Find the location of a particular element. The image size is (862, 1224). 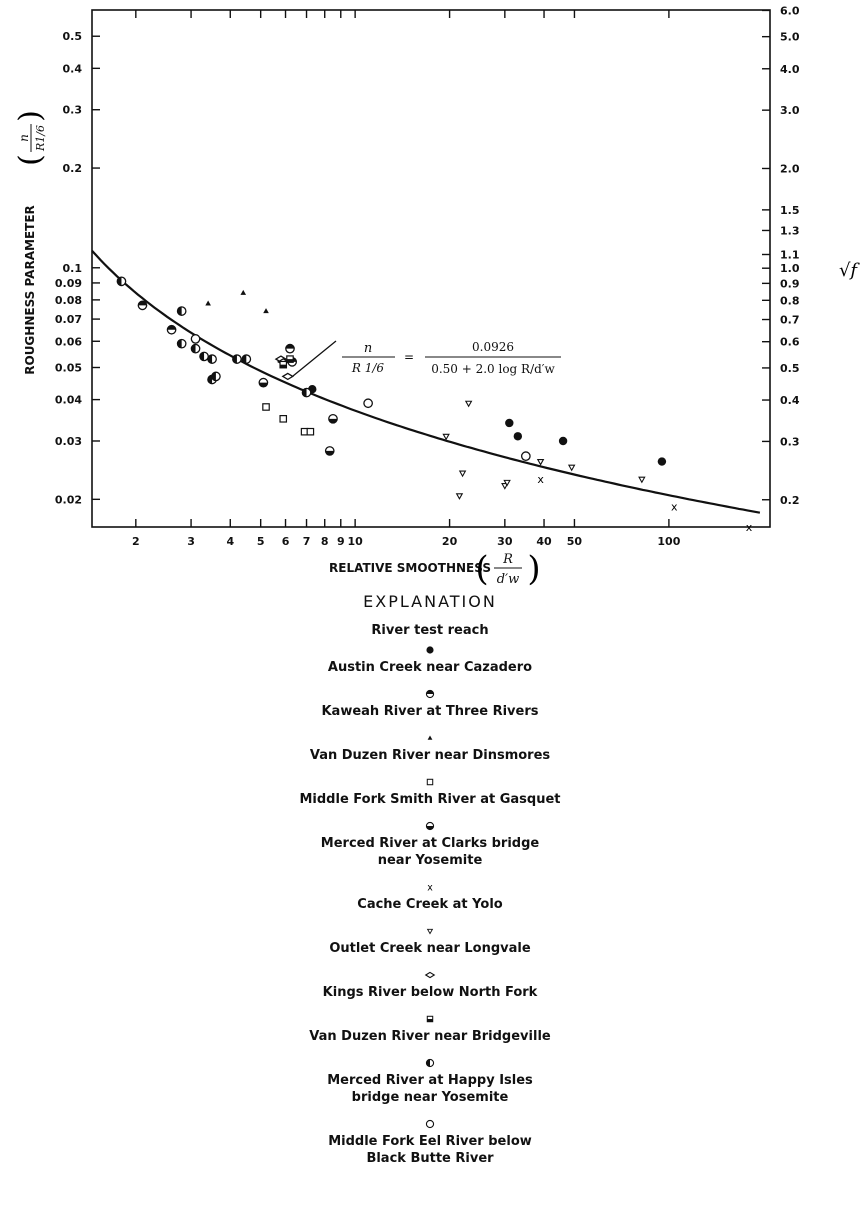

diamond-shape is located at coordinates (430, 975).